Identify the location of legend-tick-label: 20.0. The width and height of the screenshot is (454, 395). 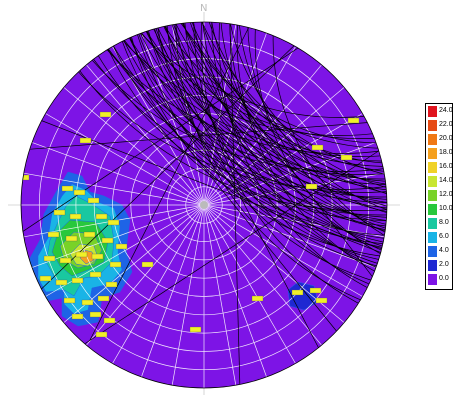
(446, 138).